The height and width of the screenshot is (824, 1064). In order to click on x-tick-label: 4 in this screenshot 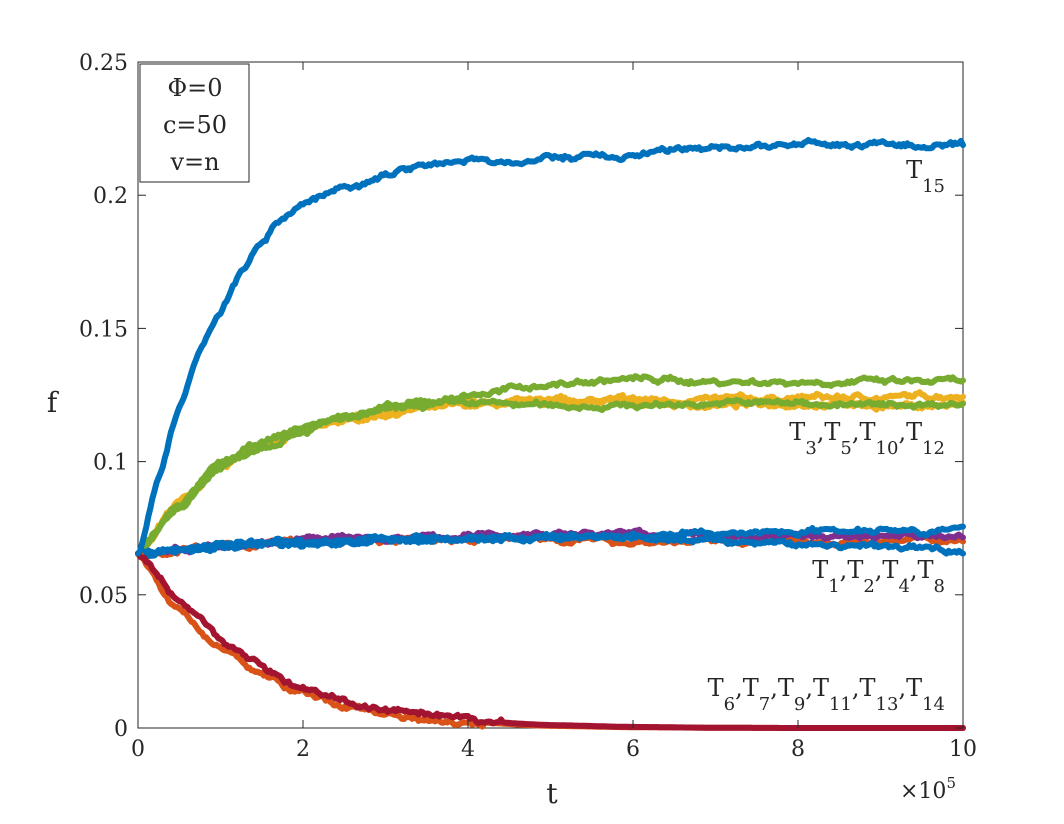, I will do `click(468, 749)`.